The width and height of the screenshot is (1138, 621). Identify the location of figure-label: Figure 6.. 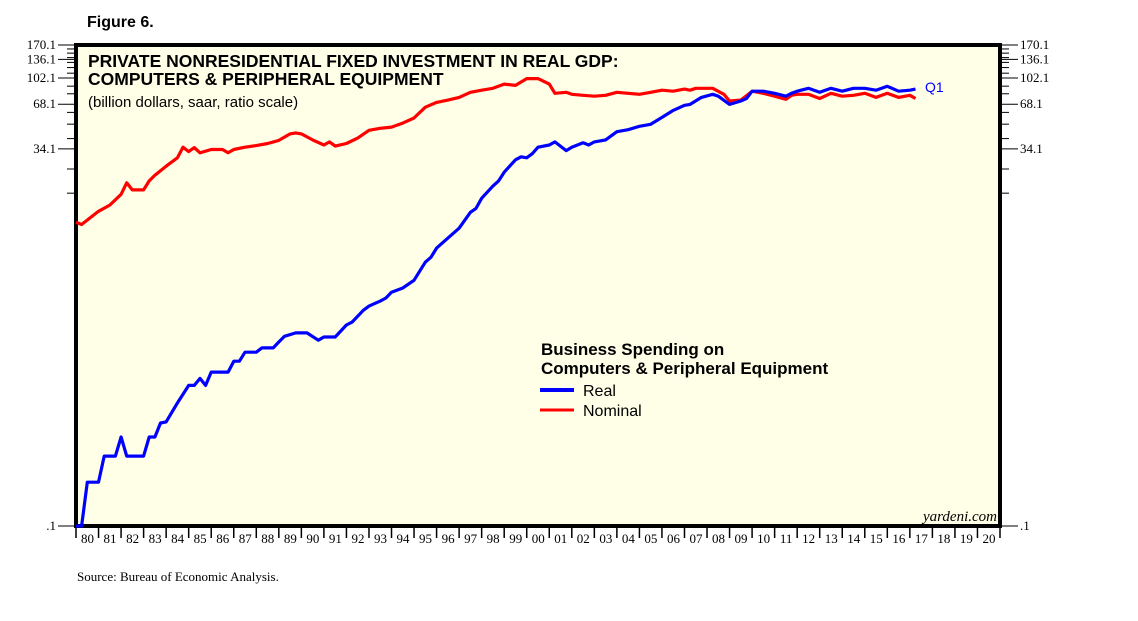
(120, 22).